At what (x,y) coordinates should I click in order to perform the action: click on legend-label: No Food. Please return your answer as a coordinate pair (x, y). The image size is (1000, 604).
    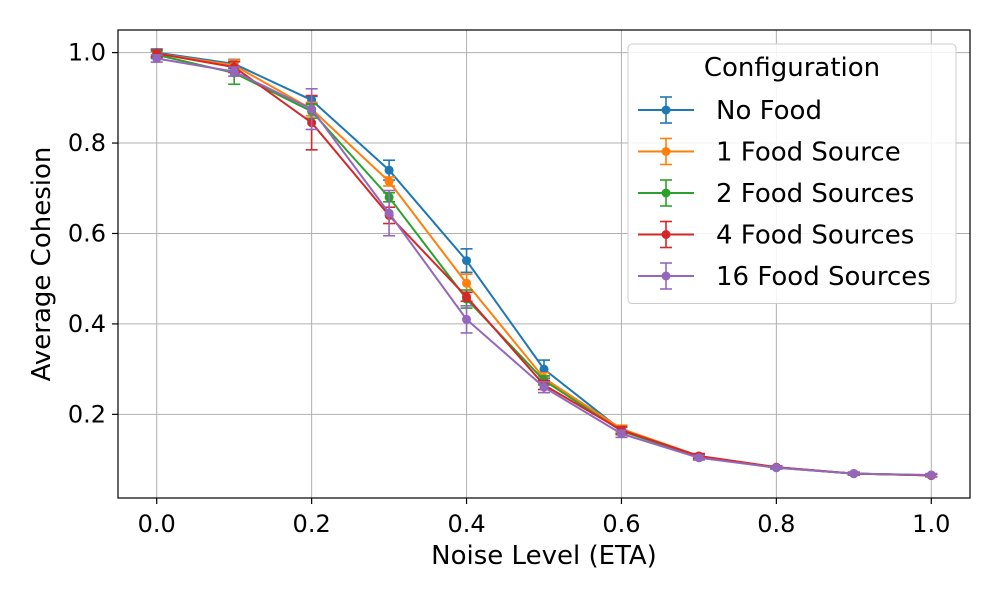
    Looking at the image, I should click on (769, 111).